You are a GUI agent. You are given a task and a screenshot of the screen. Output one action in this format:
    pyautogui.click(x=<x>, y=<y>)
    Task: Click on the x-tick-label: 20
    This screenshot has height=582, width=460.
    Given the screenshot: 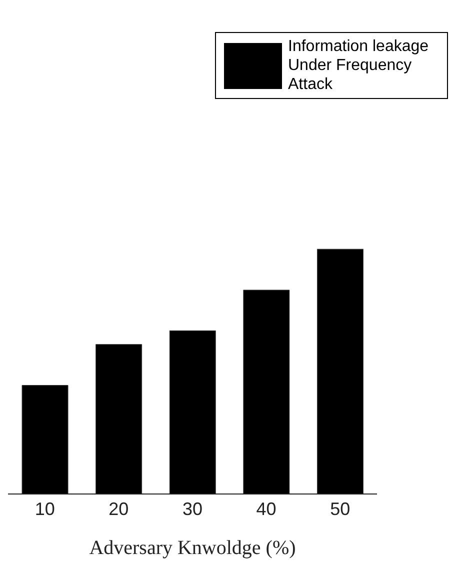 What is the action you would take?
    pyautogui.click(x=118, y=508)
    